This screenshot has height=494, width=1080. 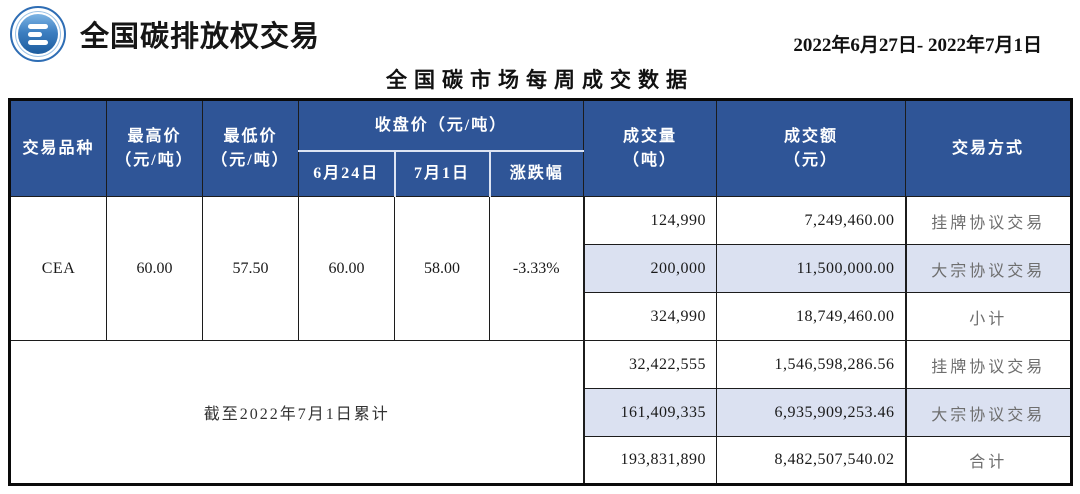 What do you see at coordinates (541, 460) in the screenshot?
I see `table-row-cumulative-total: 193,831,890 8,482,507,540.02 合计` at bounding box center [541, 460].